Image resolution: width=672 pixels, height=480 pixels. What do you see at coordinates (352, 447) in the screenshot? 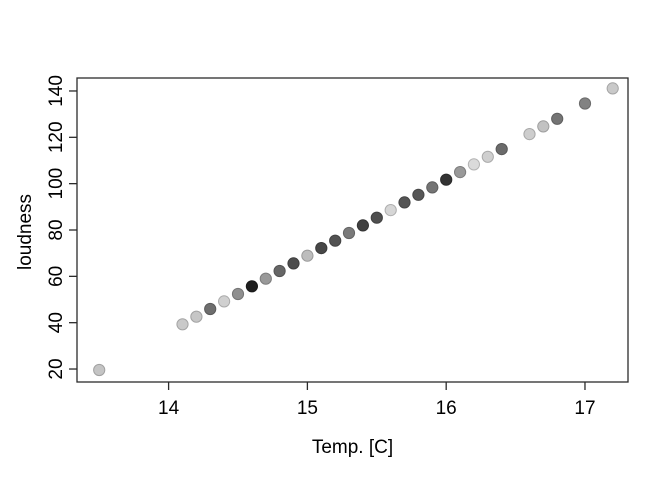
I see `x-axis-label: Temp. [C]` at bounding box center [352, 447].